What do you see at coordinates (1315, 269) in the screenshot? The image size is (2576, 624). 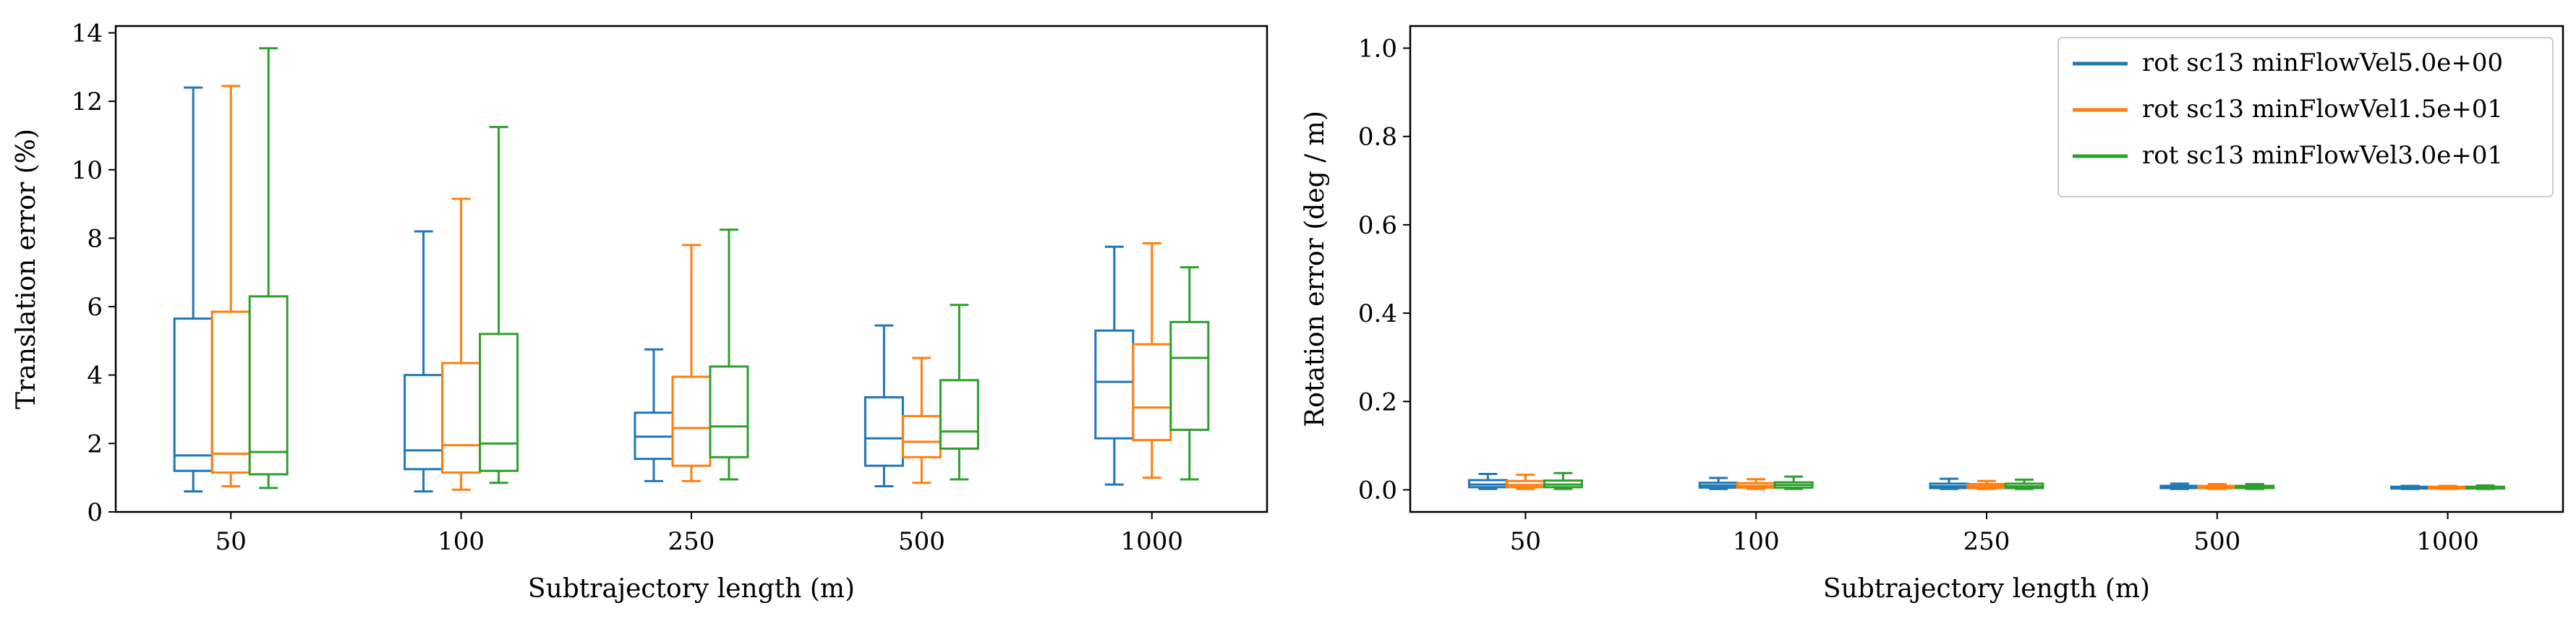 I see `y-axis-label: Rotation error (deg / m)` at bounding box center [1315, 269].